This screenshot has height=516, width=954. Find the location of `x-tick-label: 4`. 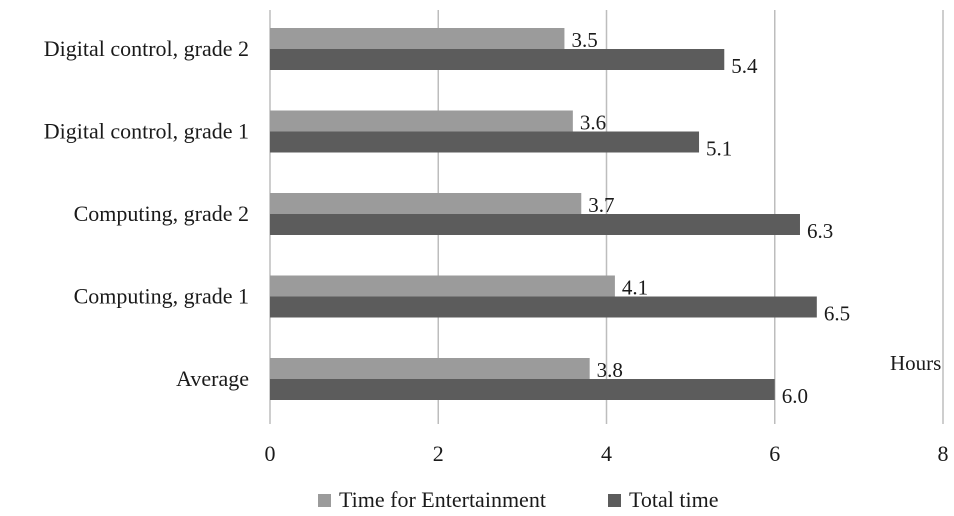

x-tick-label: 4 is located at coordinates (606, 453).